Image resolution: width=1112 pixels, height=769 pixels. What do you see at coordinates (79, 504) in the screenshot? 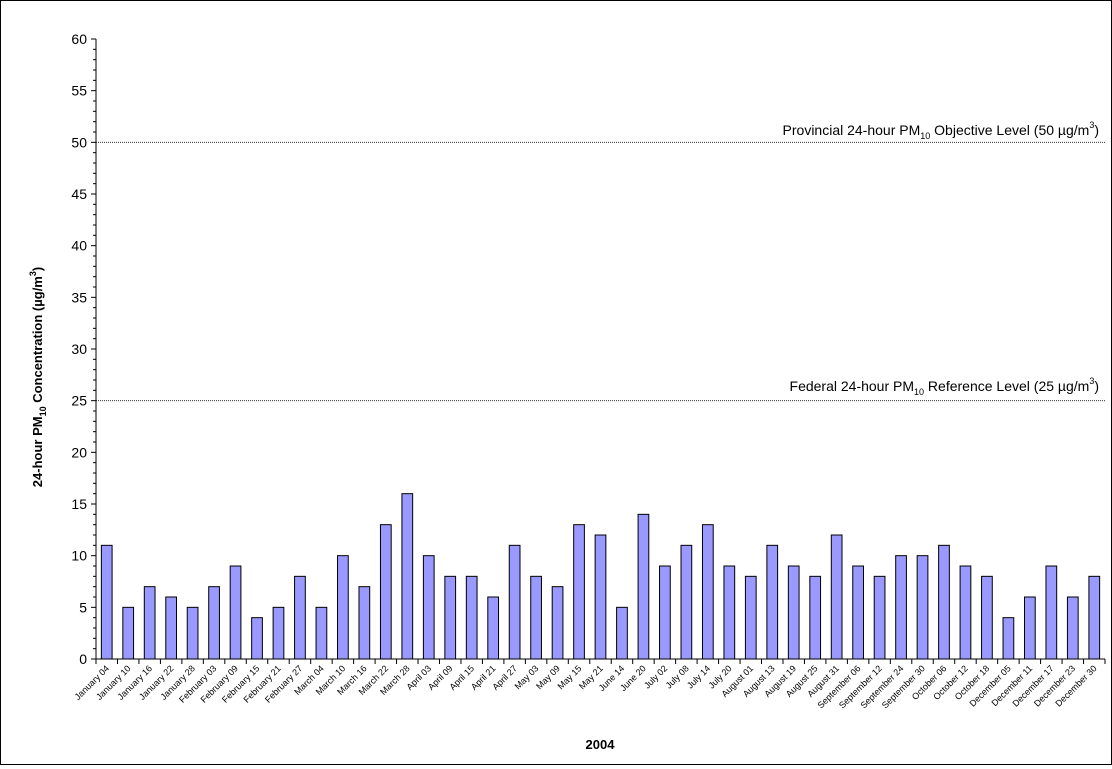
I see `y-tick-label: 15` at bounding box center [79, 504].